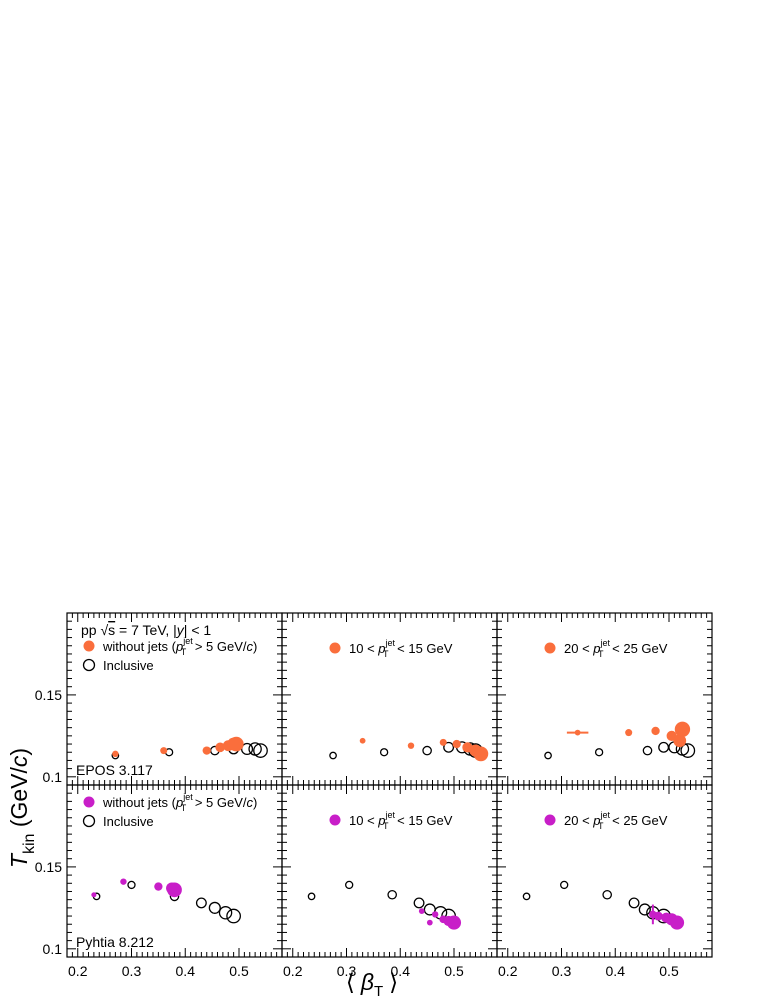 Image resolution: width=772 pixels, height=999 pixels. Describe the element at coordinates (174, 871) in the screenshot. I see `panel-frame` at that location.